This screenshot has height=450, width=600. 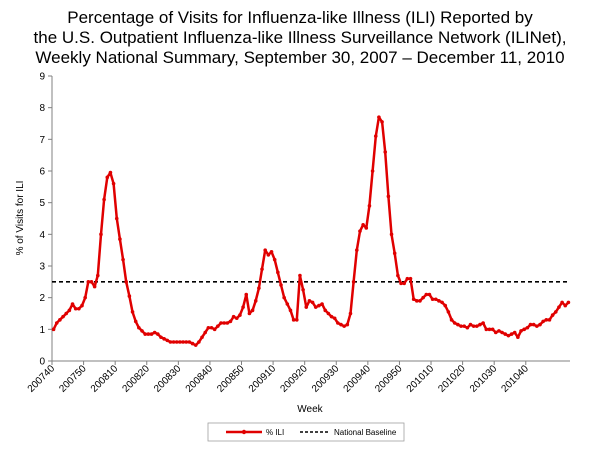 I want to click on y-axis-title: % of Visits for ILI, so click(x=20, y=218).